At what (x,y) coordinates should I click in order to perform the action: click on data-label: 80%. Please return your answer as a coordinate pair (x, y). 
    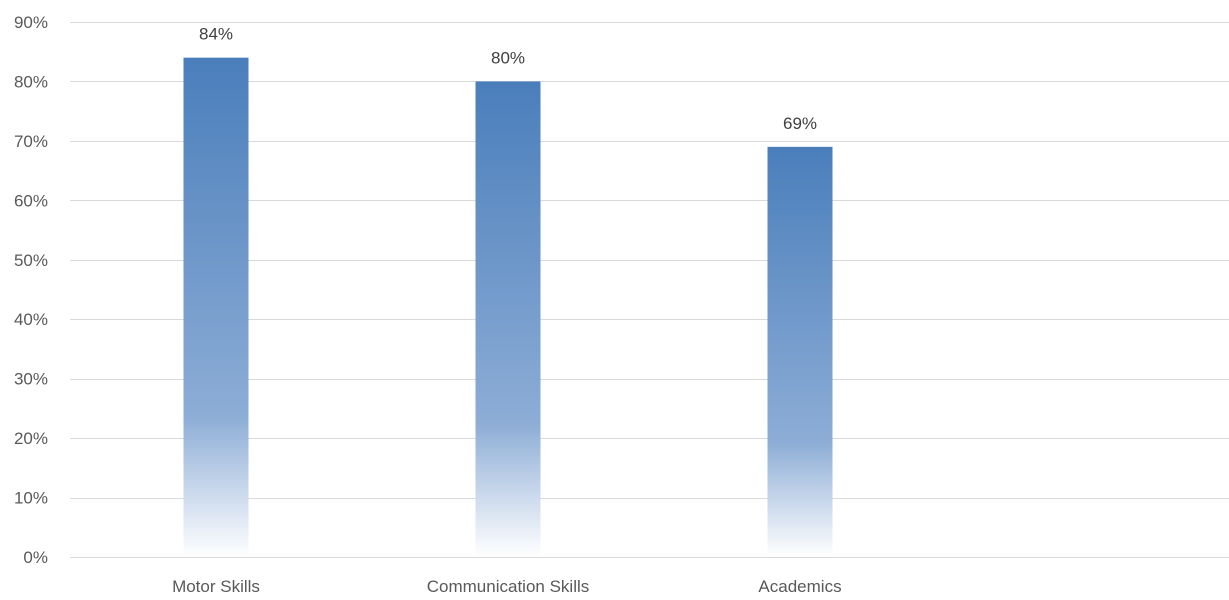
    Looking at the image, I should click on (508, 57).